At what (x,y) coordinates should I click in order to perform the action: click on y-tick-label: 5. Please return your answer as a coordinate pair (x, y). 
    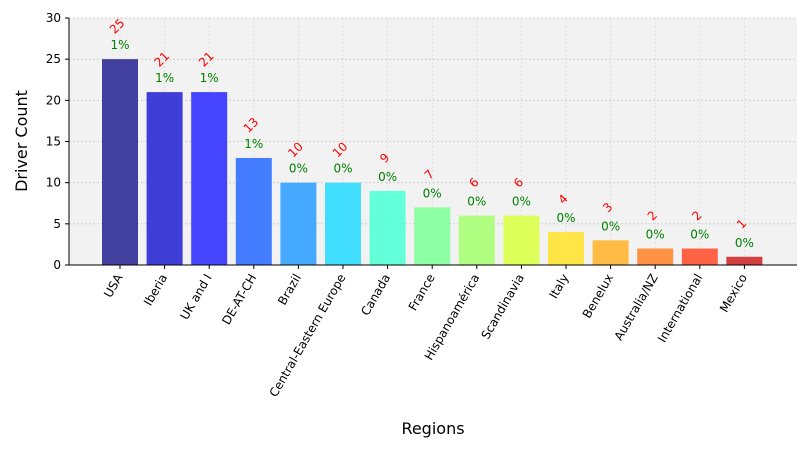
    Looking at the image, I should click on (57, 224).